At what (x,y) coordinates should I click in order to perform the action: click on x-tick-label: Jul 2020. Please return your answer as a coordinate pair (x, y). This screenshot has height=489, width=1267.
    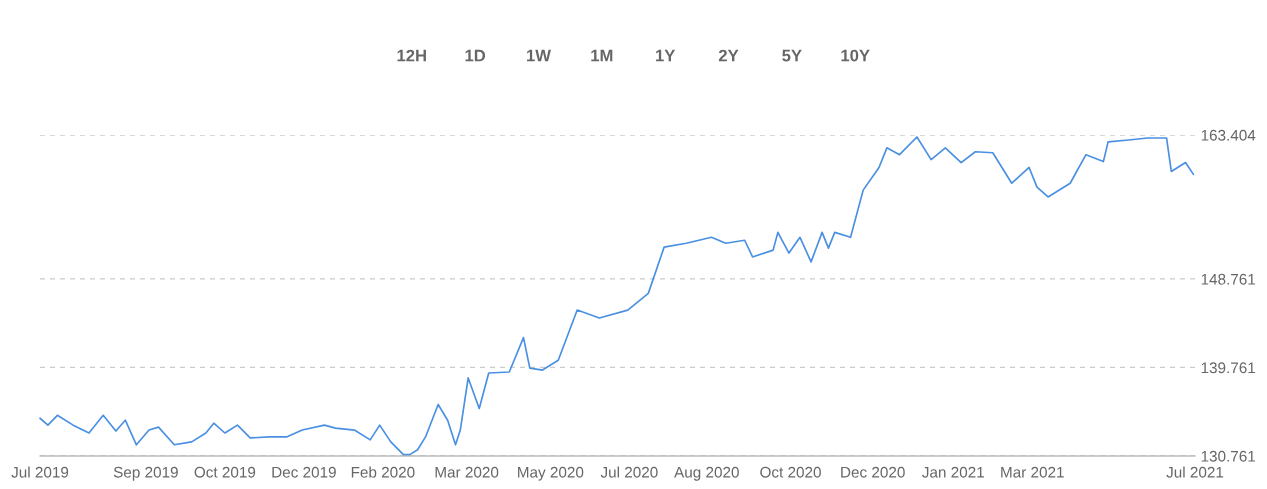
    Looking at the image, I should click on (629, 472).